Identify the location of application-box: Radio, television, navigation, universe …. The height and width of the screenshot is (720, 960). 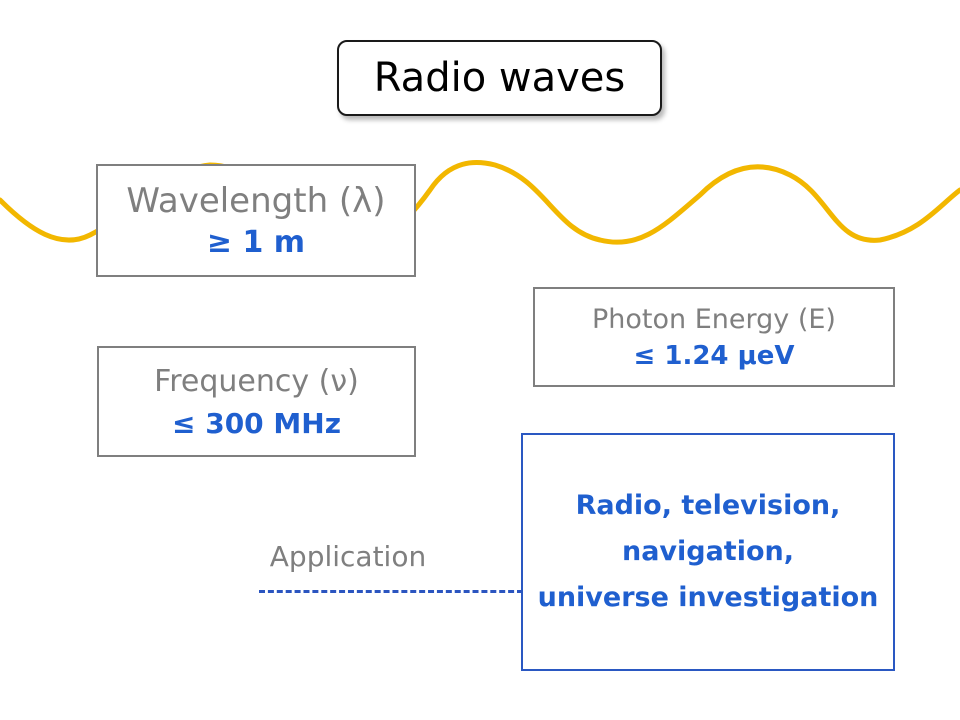
(708, 552).